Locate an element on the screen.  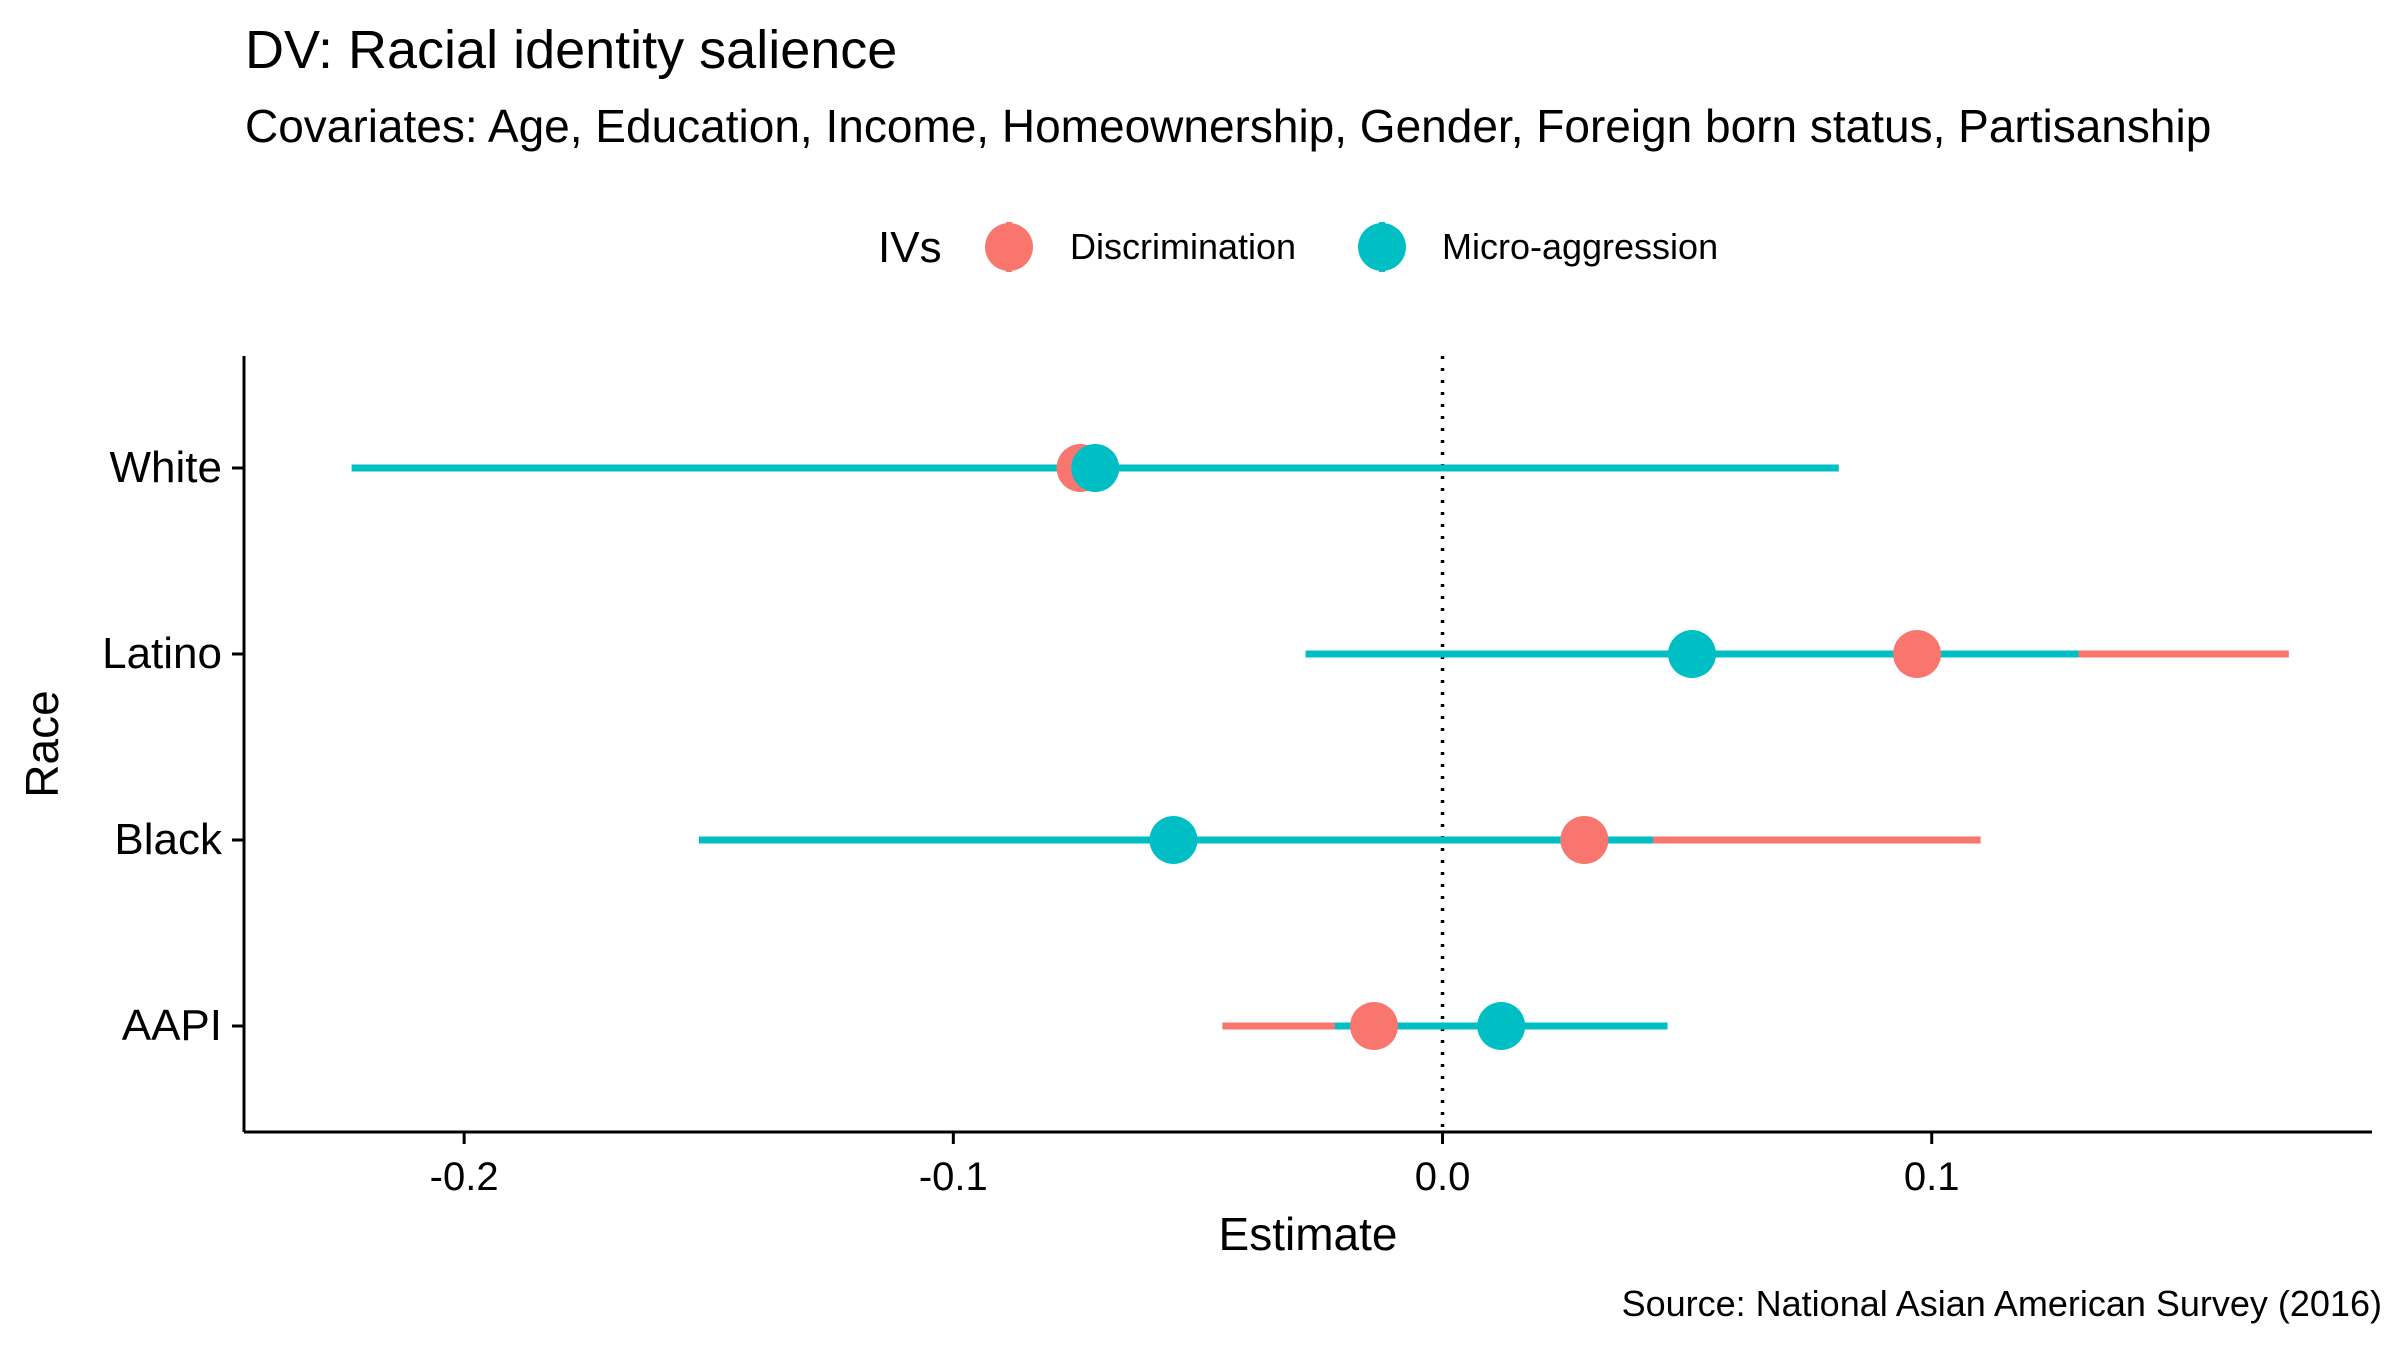
legend-item-micro-aggression: Micro-aggression is located at coordinates (1538, 247).